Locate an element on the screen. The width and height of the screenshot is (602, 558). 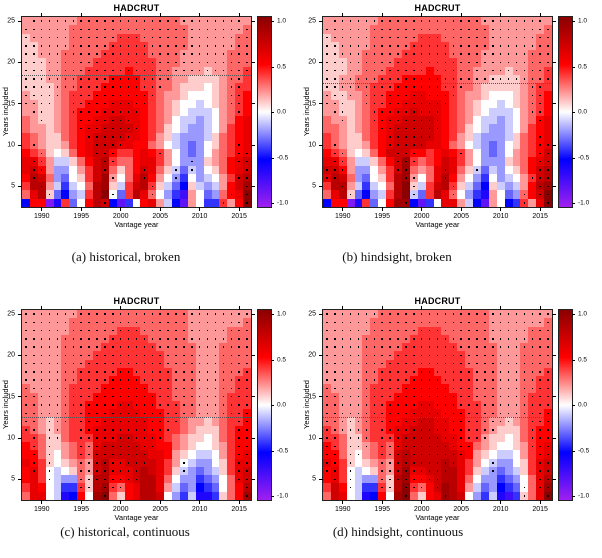
y-axis-tick is located at coordinates (321, 62).